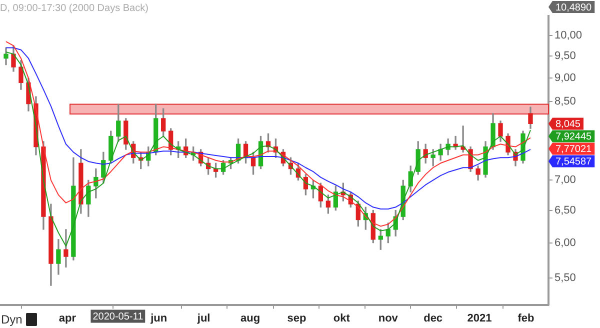 The width and height of the screenshot is (600, 328). I want to click on x-tick-label: okt, so click(341, 318).